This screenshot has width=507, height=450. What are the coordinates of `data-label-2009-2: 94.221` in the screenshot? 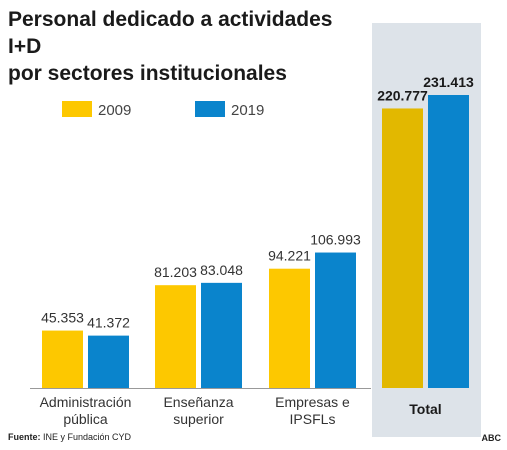 It's located at (289, 256).